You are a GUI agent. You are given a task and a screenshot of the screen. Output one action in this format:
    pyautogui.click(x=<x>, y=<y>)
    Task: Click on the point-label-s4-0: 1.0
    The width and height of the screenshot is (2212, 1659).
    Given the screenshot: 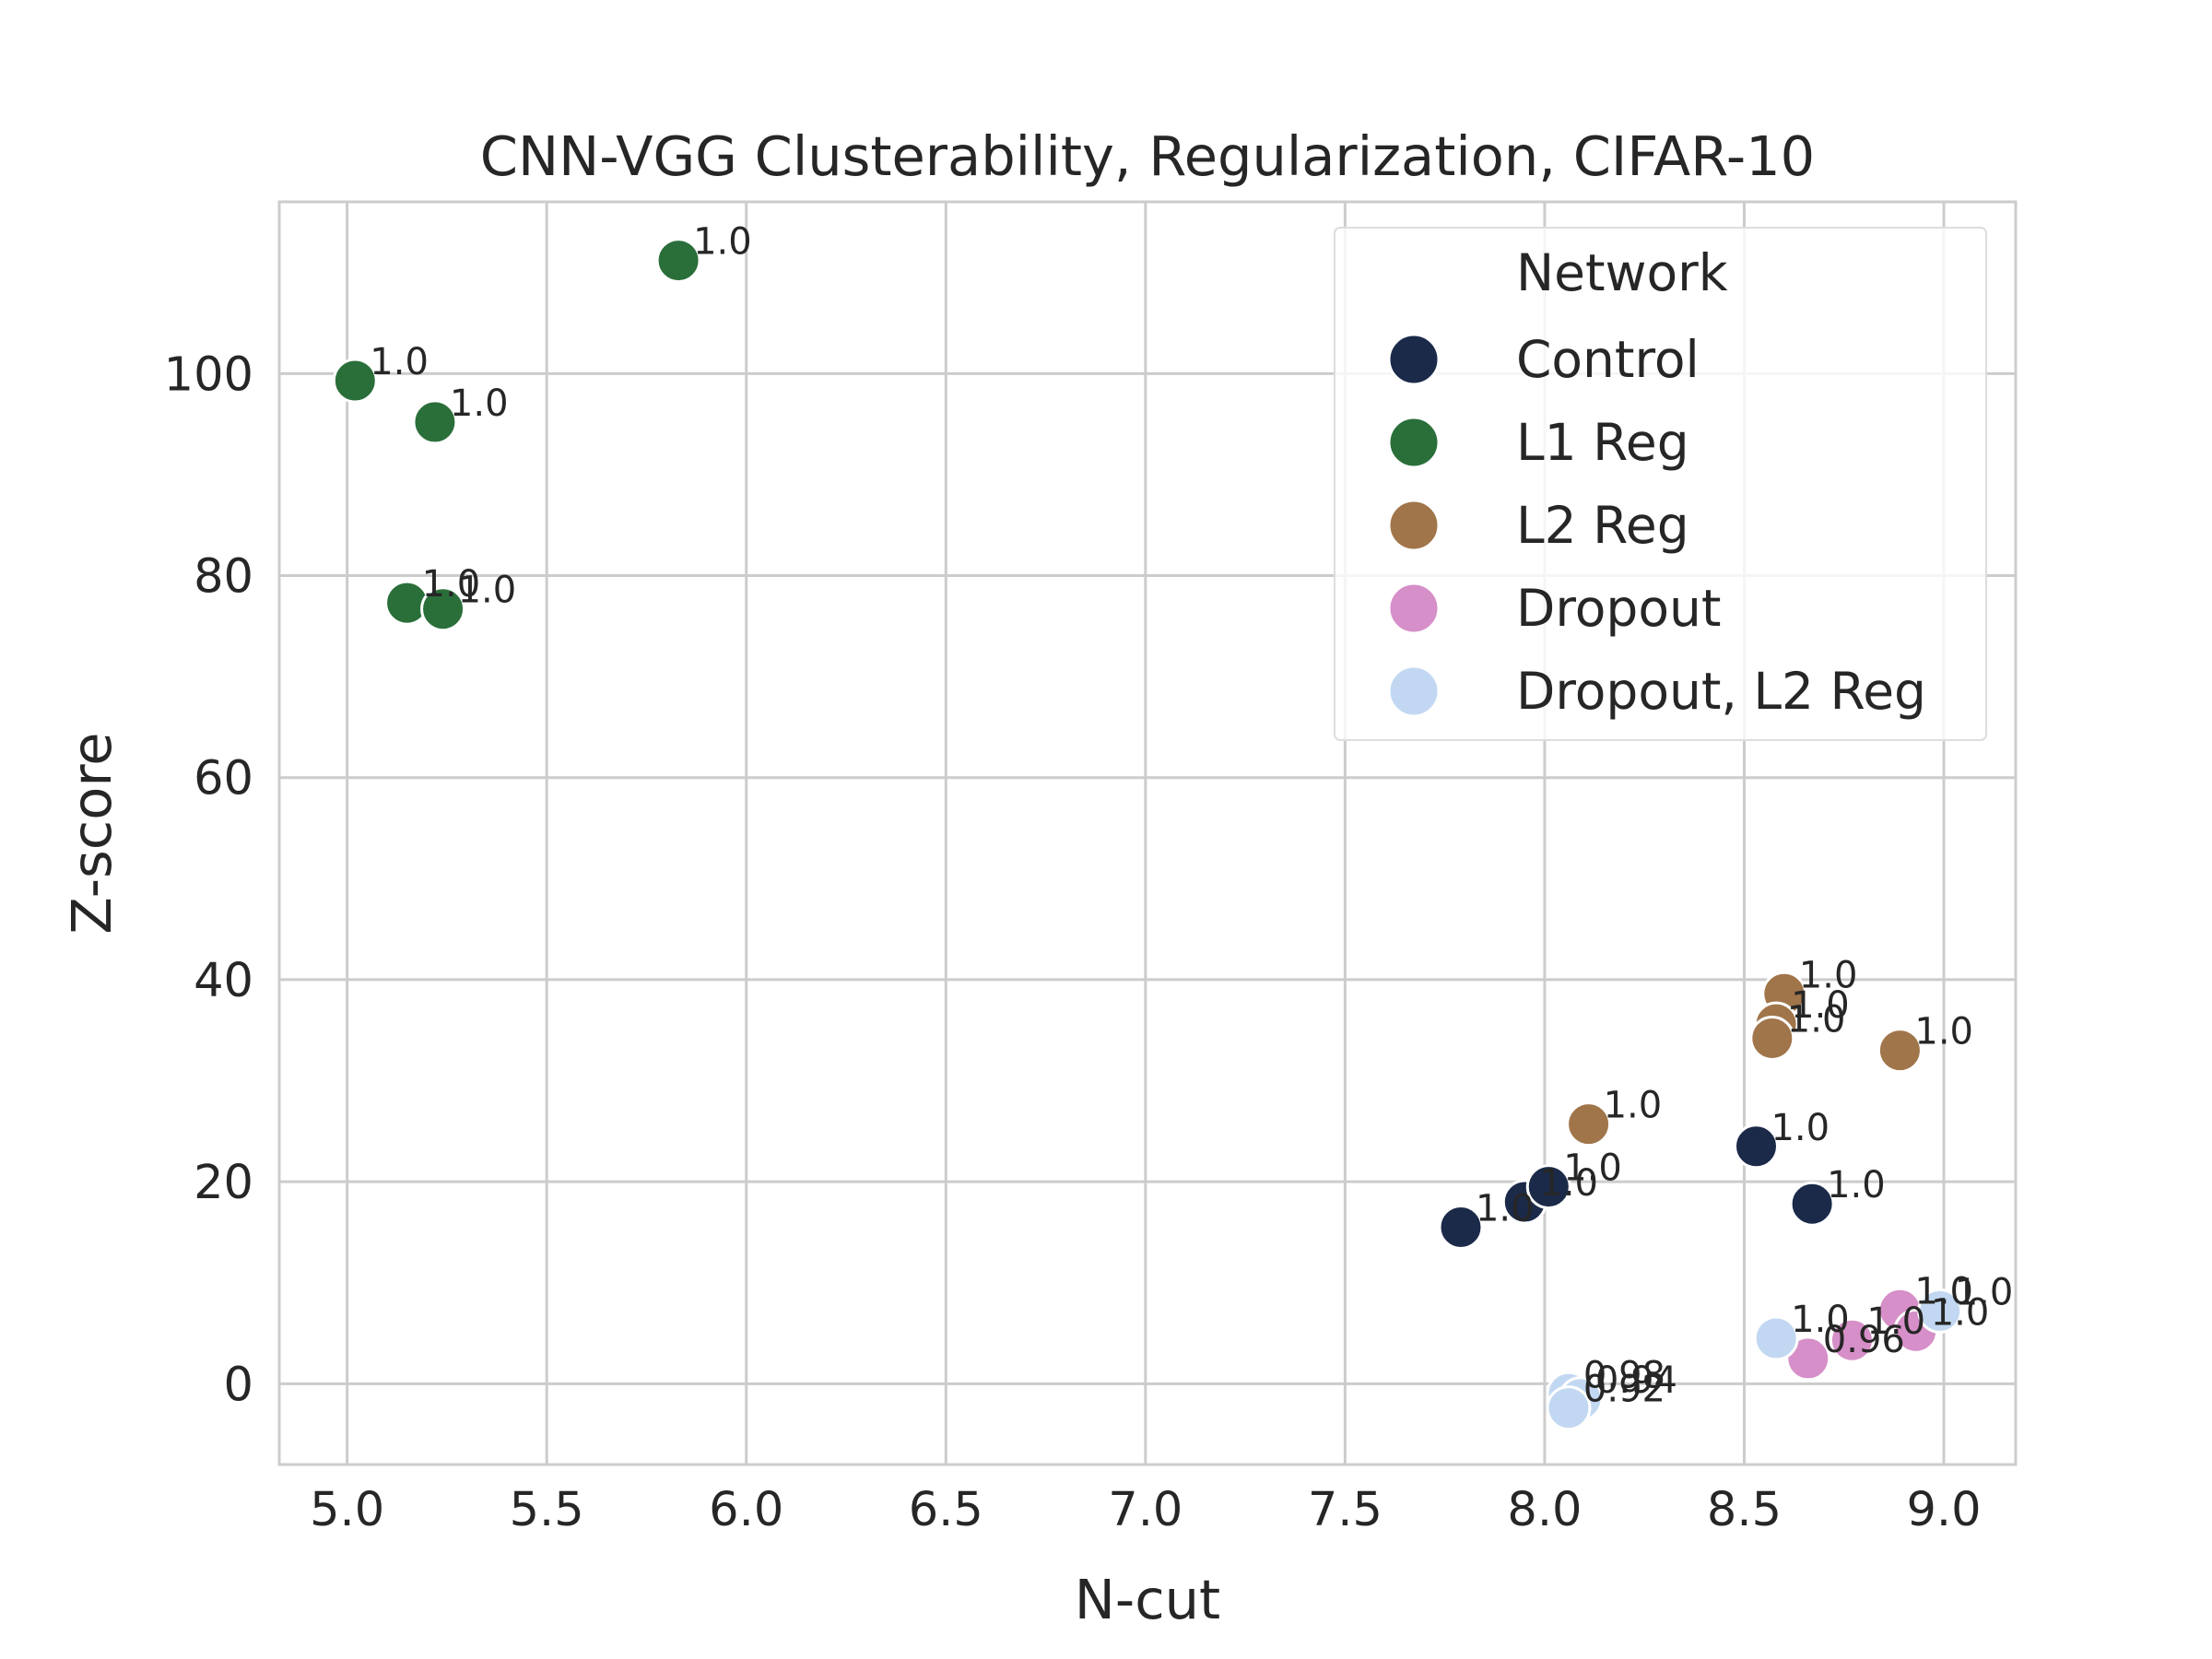 What is the action you would take?
    pyautogui.click(x=1984, y=1292)
    